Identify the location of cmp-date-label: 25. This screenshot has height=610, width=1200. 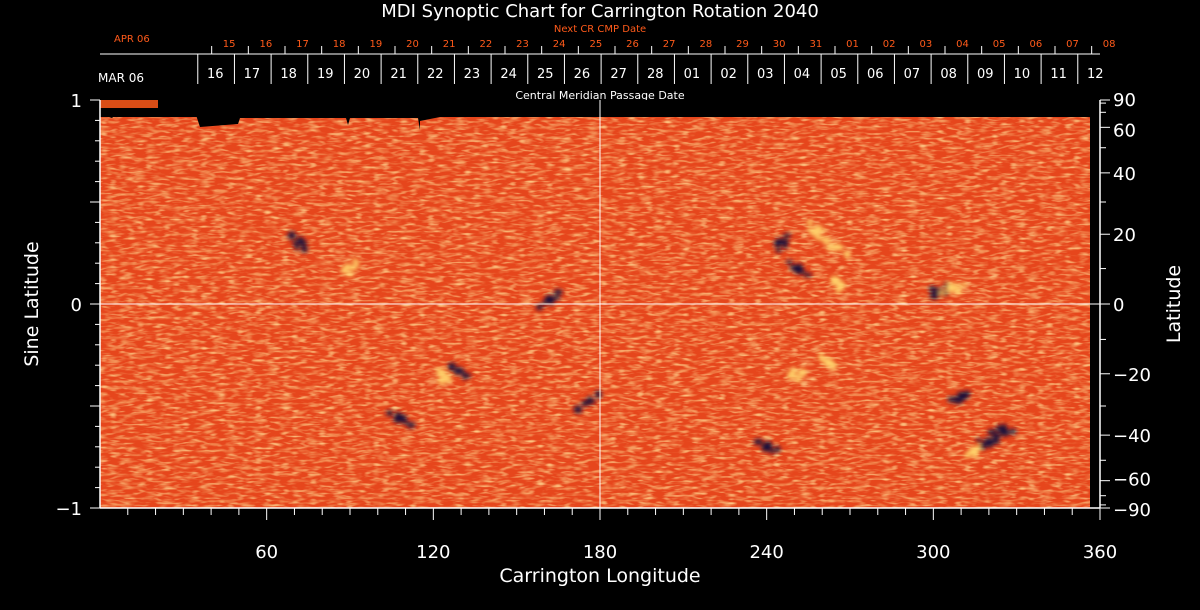
(545, 74).